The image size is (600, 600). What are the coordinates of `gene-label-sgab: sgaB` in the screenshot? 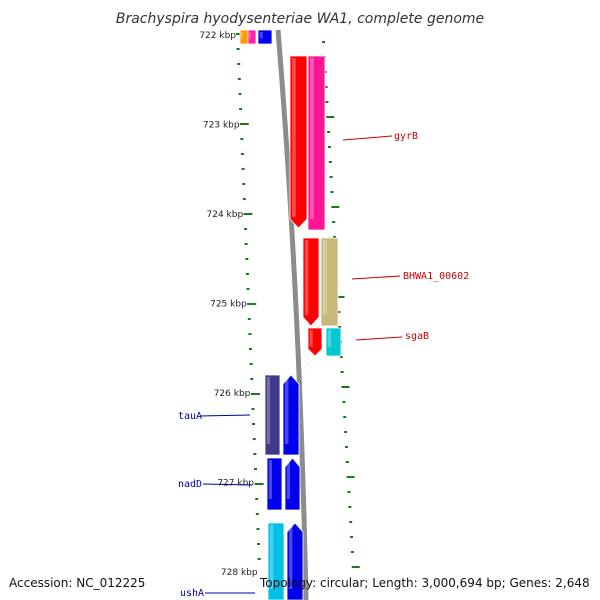 It's located at (417, 336).